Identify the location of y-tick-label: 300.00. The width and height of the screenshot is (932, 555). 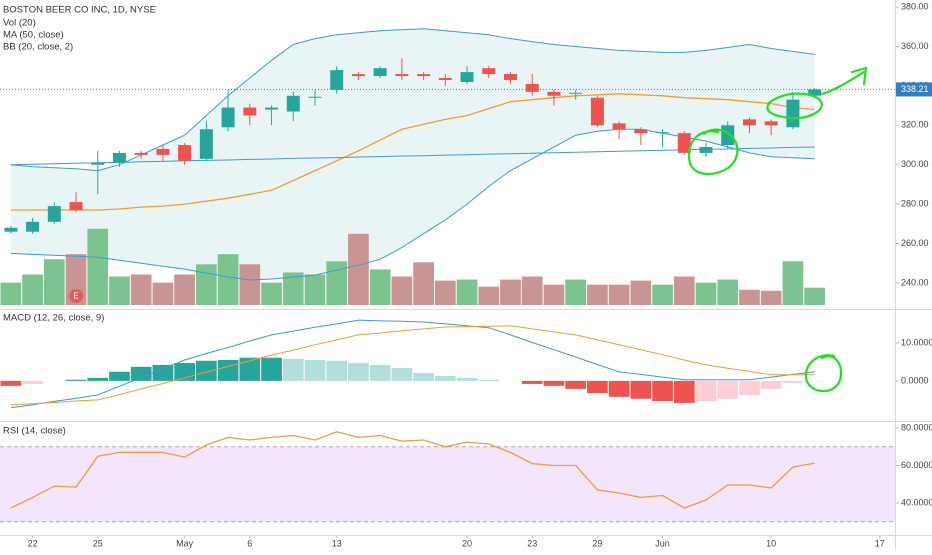
(915, 164).